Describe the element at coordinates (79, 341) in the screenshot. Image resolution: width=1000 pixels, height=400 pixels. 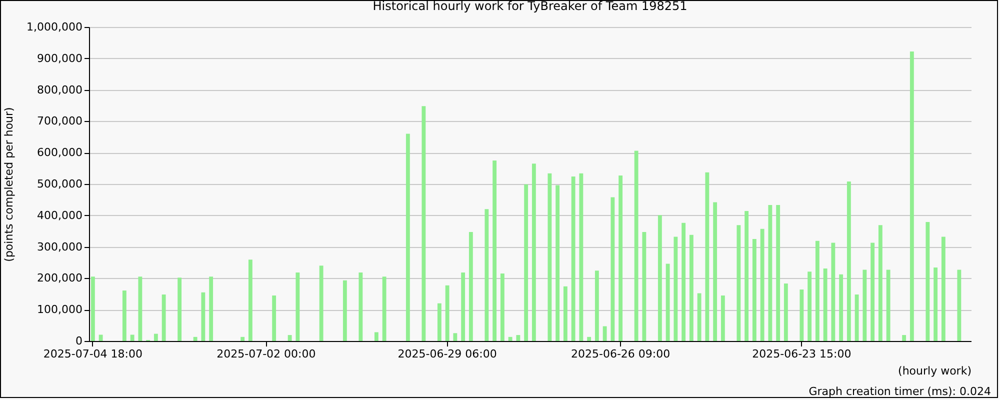
I see `y-tick-label: 0` at that location.